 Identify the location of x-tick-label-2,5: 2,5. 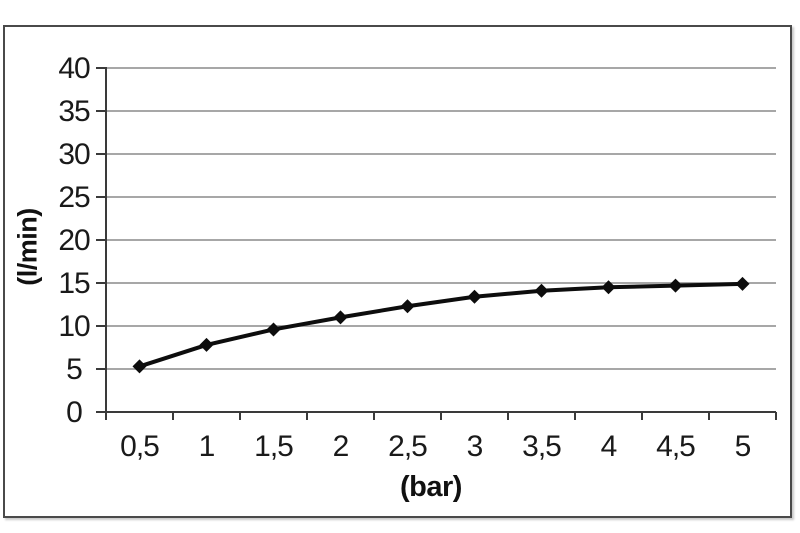
(407, 446).